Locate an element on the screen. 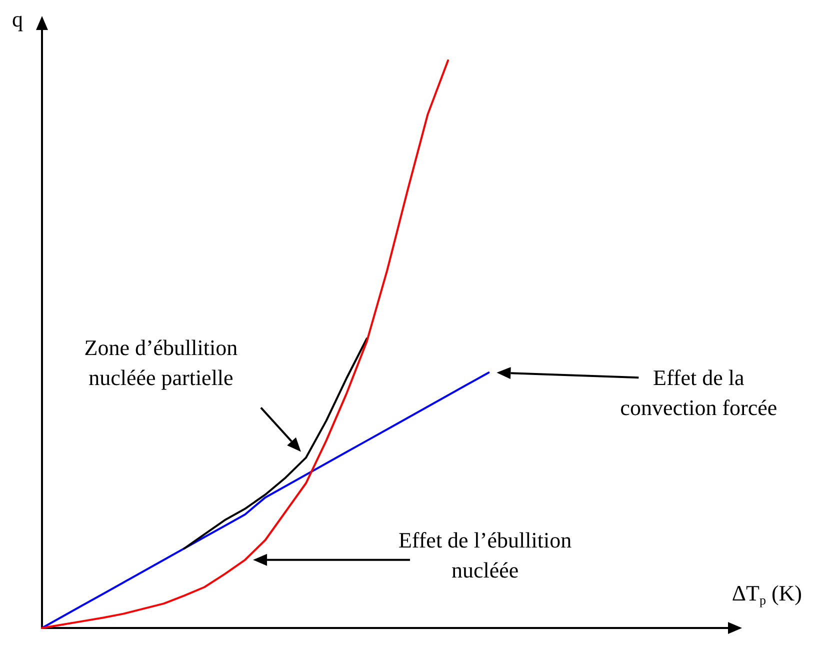 This screenshot has height=652, width=816. y-axis-title: q is located at coordinates (17, 19).